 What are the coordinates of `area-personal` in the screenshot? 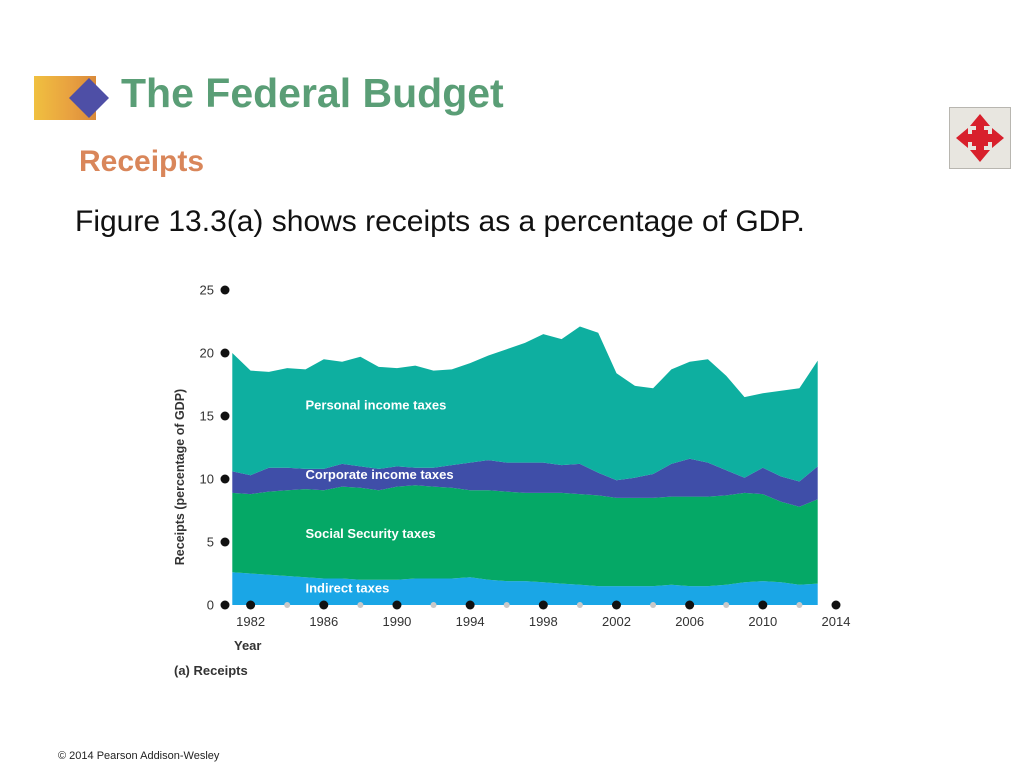 It's located at (525, 404).